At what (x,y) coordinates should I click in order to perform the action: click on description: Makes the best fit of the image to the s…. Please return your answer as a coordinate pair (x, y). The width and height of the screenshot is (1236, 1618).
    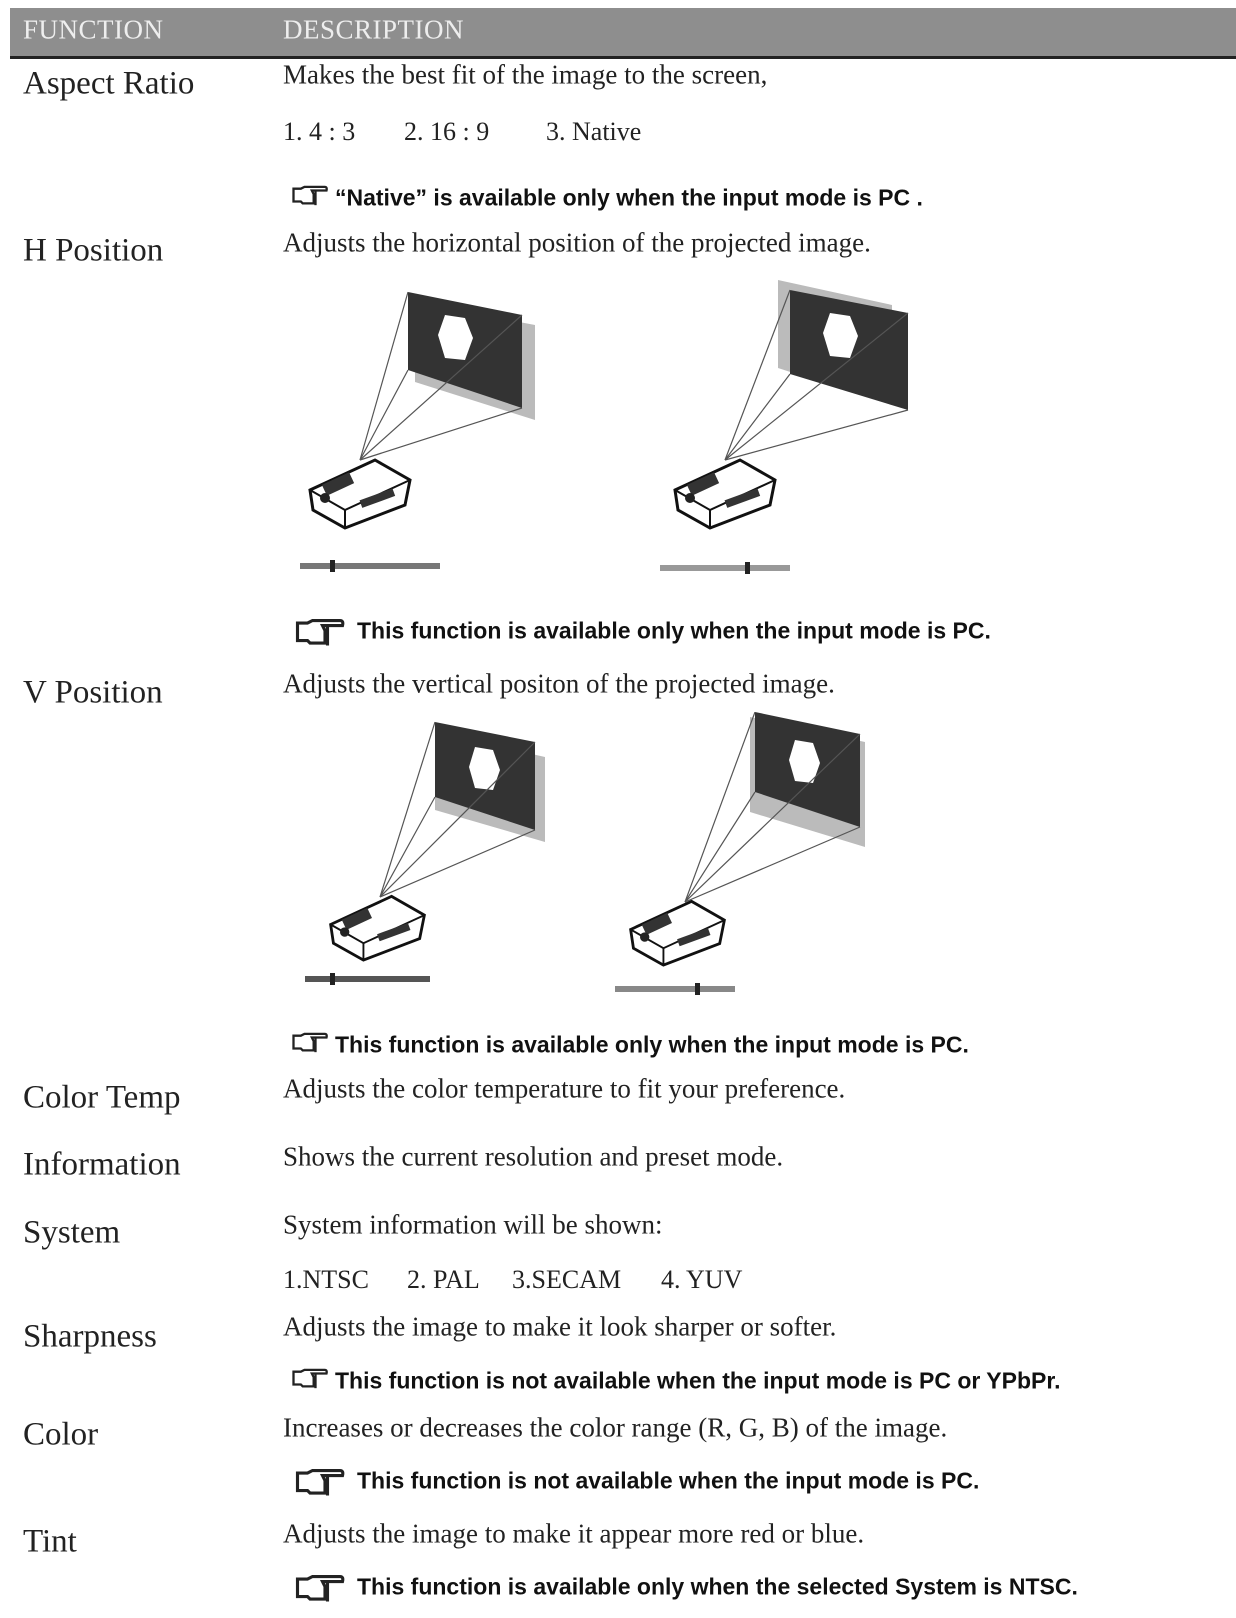
    Looking at the image, I should click on (525, 74).